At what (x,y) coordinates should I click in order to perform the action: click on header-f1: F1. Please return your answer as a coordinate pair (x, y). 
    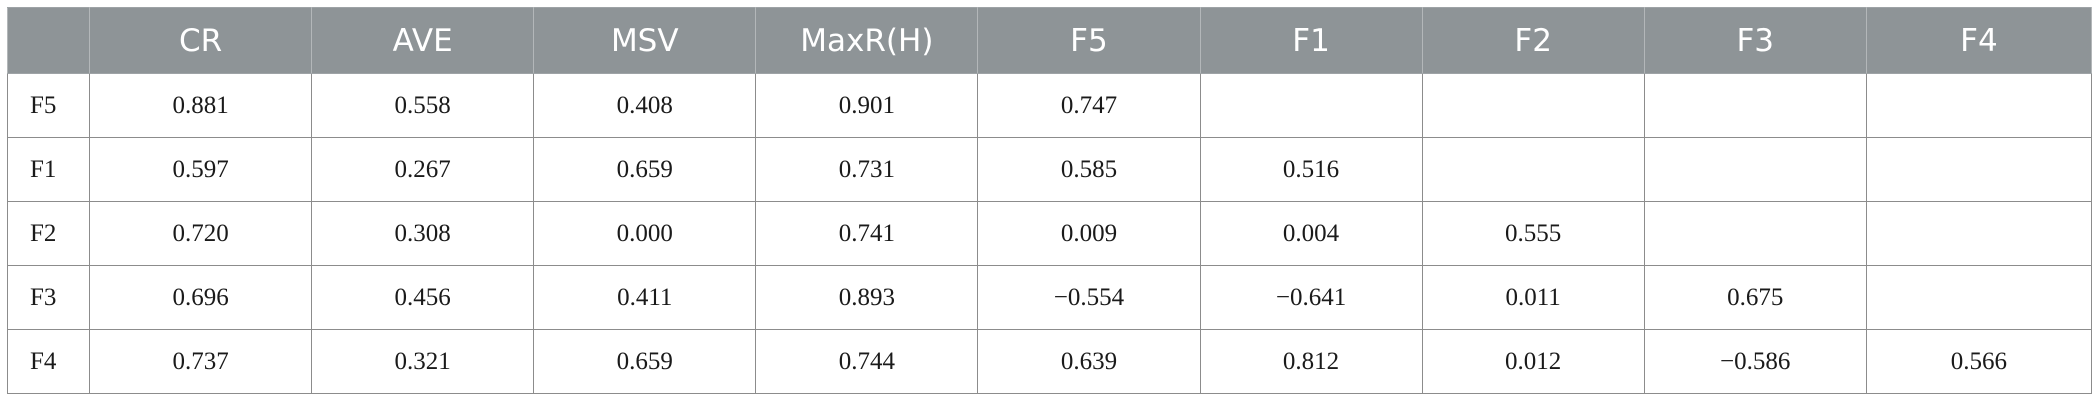
    Looking at the image, I should click on (1311, 40).